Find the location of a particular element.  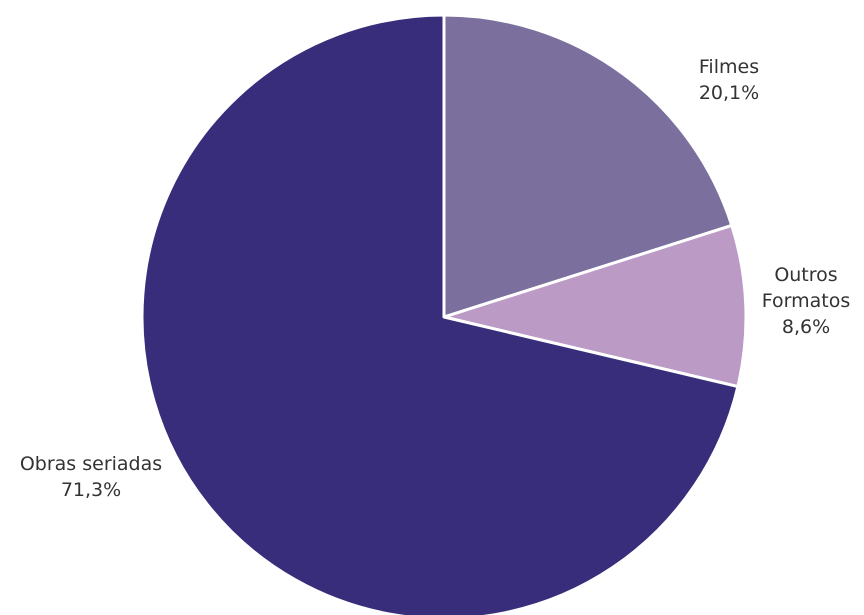

pie-slice-outros-formatos is located at coordinates (595, 306).